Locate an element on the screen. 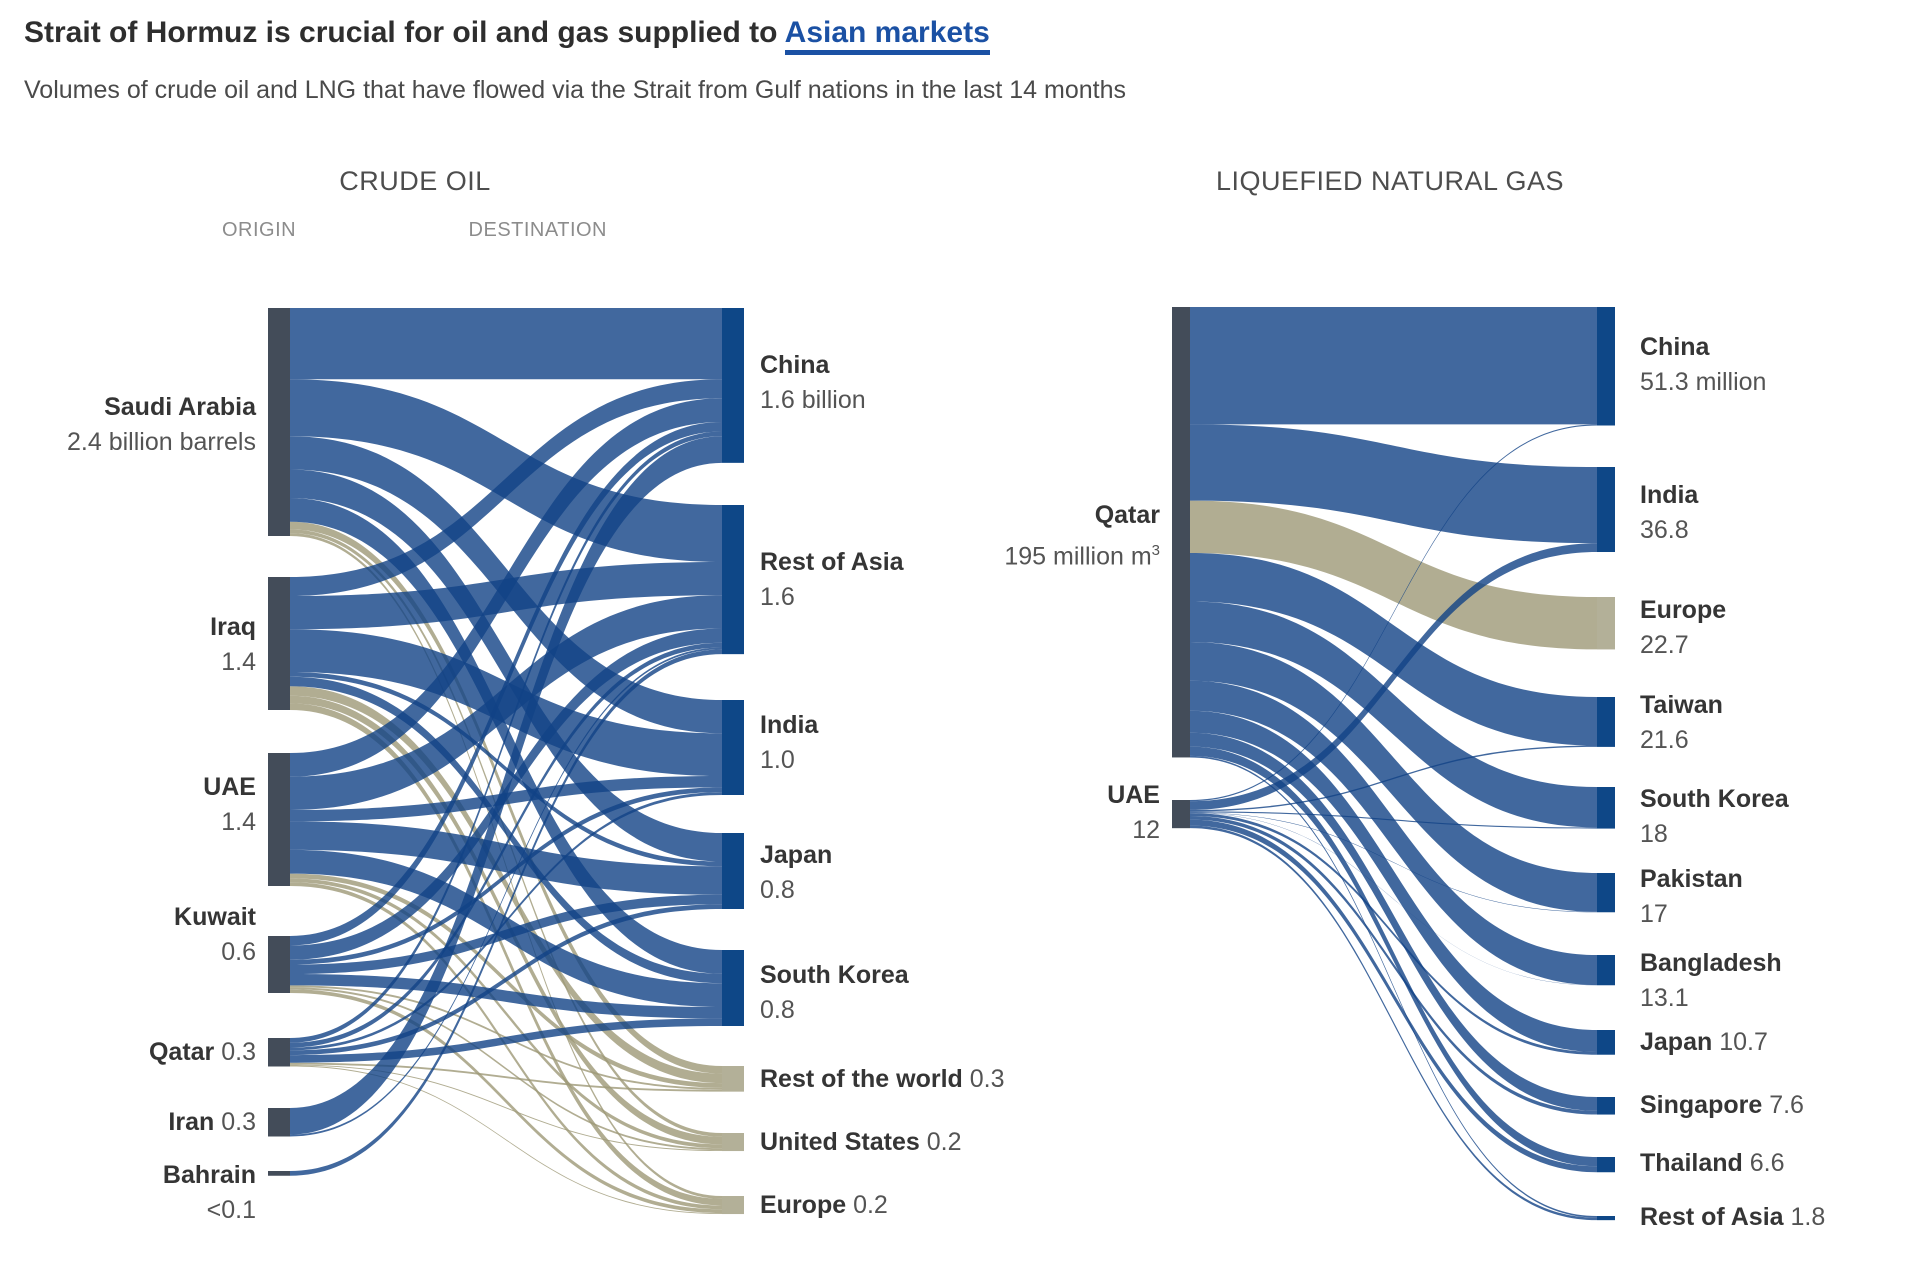 The image size is (1918, 1274). destination-node-south-korea is located at coordinates (733, 988).